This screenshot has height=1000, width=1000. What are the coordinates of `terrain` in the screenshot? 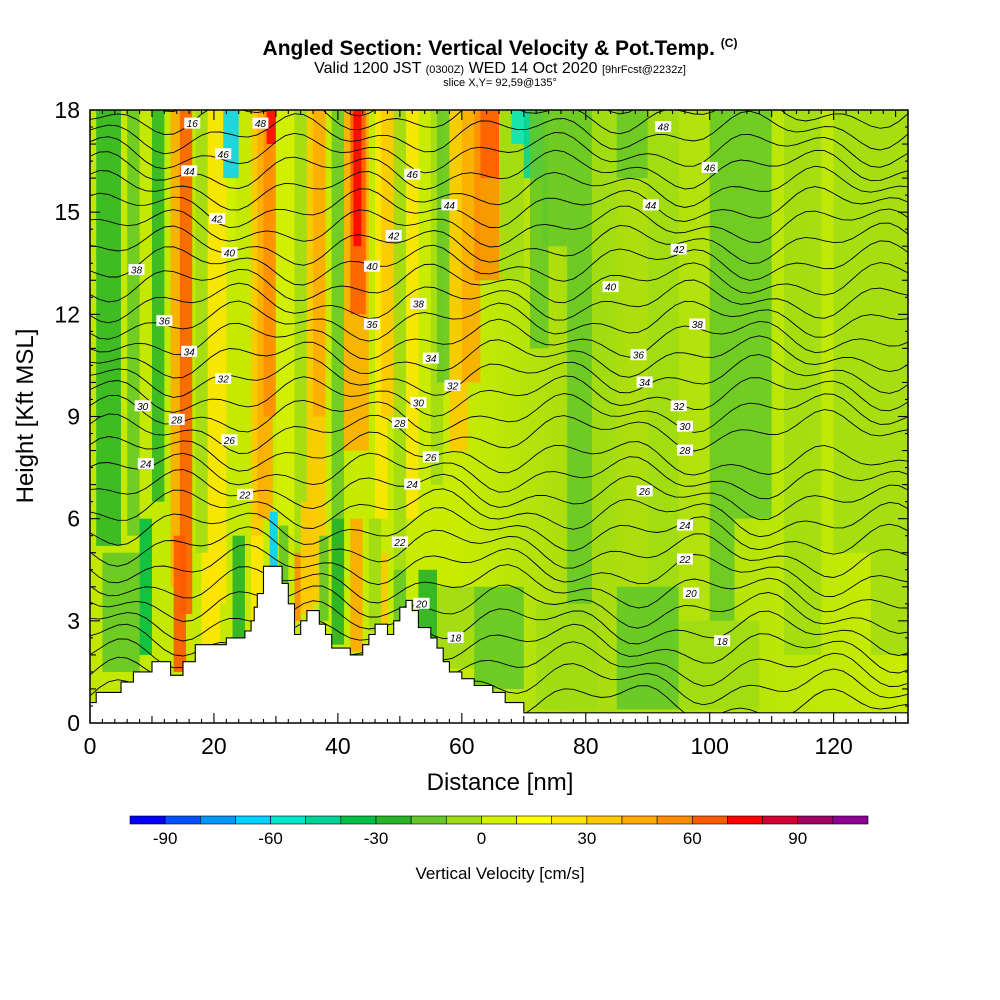 It's located at (499, 644).